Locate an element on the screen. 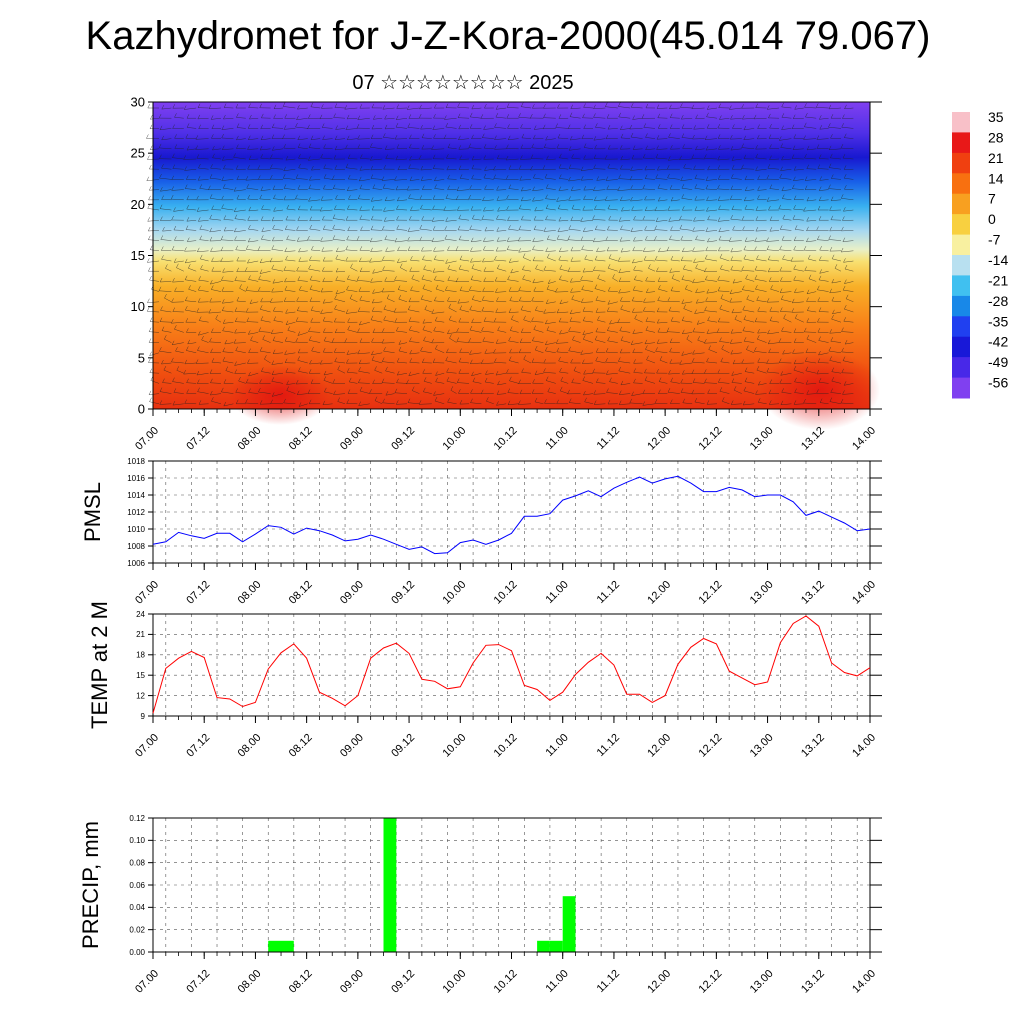 This screenshot has width=1024, height=1024. temp2m-series is located at coordinates (511, 664).